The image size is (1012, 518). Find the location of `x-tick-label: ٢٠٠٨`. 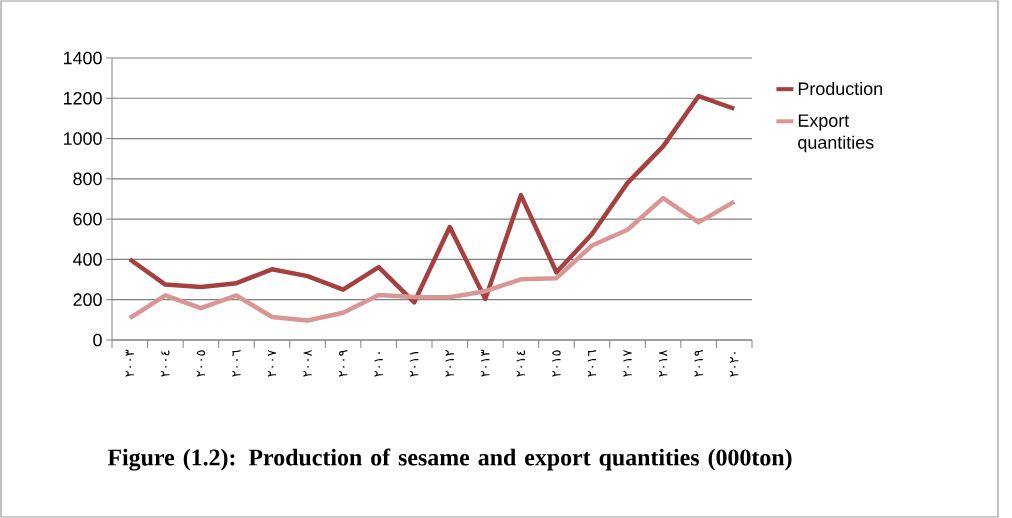

x-tick-label: ٢٠٠٨ is located at coordinates (307, 363).